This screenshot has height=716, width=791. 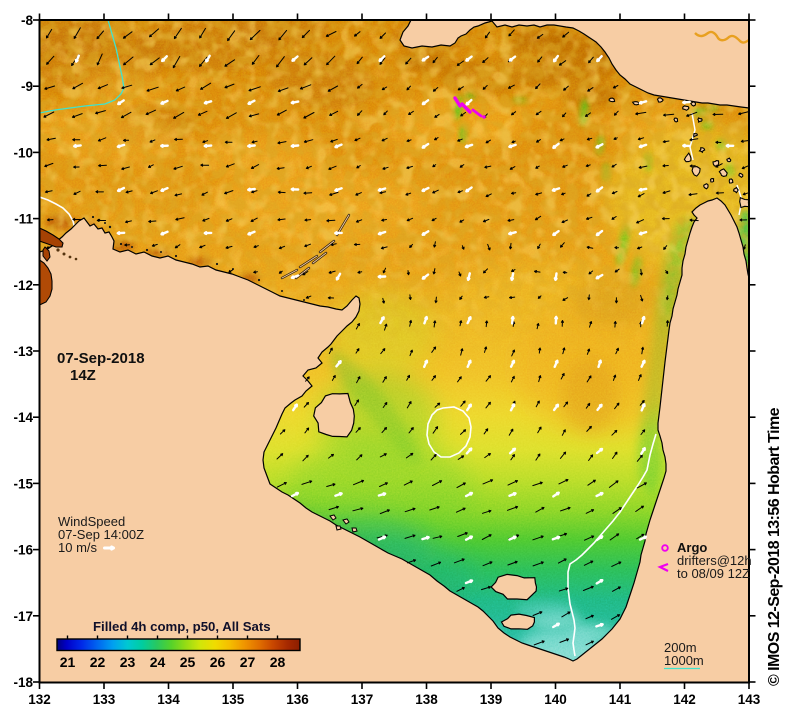 I want to click on svg-text: 22, so click(x=98, y=662).